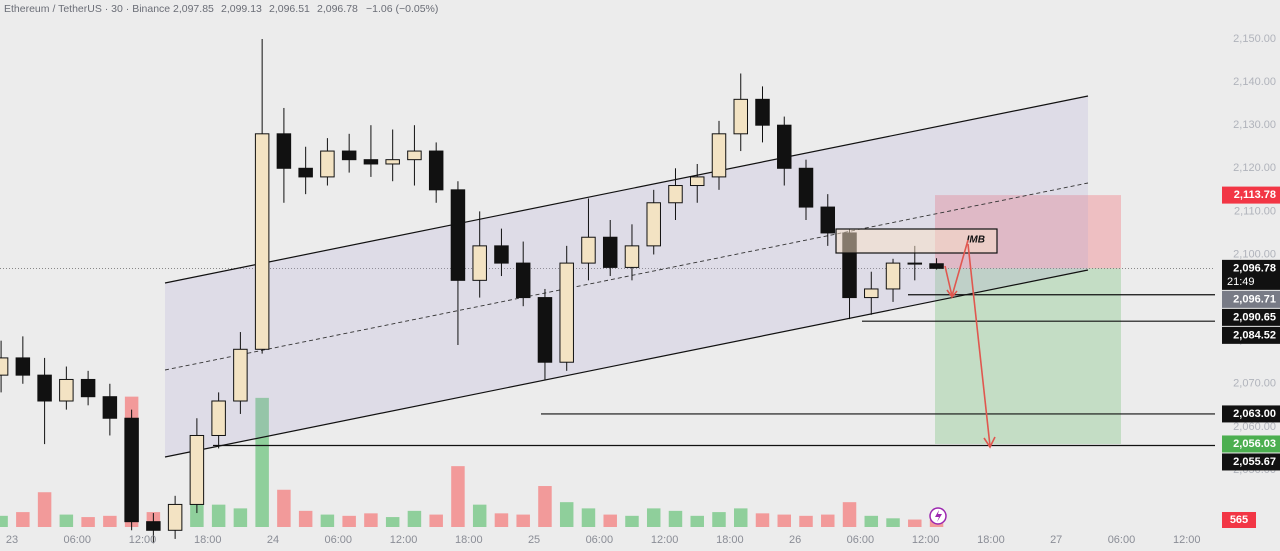 The height and width of the screenshot is (551, 1280). Describe the element at coordinates (976, 240) in the screenshot. I see `imb-label: IMB` at that location.